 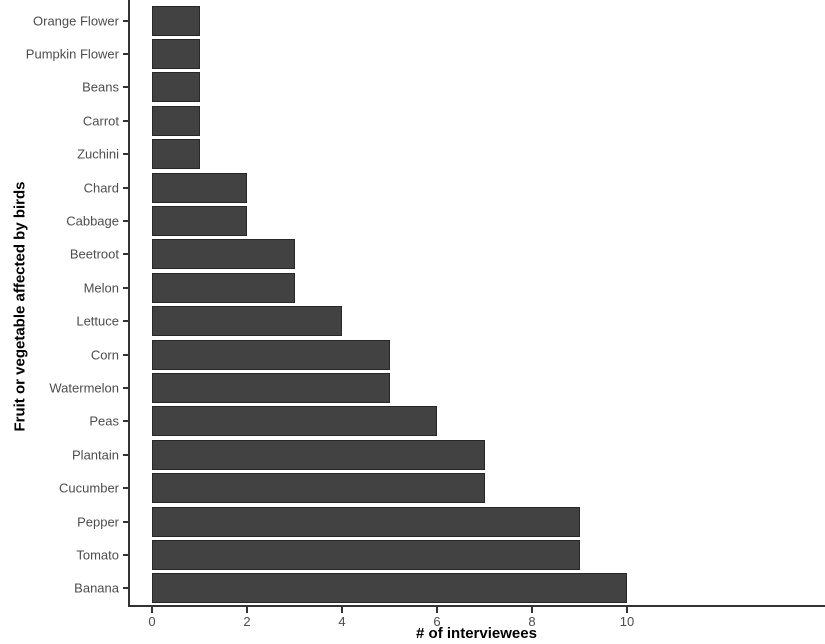 I want to click on bar-row: Cucumber, so click(x=442, y=487).